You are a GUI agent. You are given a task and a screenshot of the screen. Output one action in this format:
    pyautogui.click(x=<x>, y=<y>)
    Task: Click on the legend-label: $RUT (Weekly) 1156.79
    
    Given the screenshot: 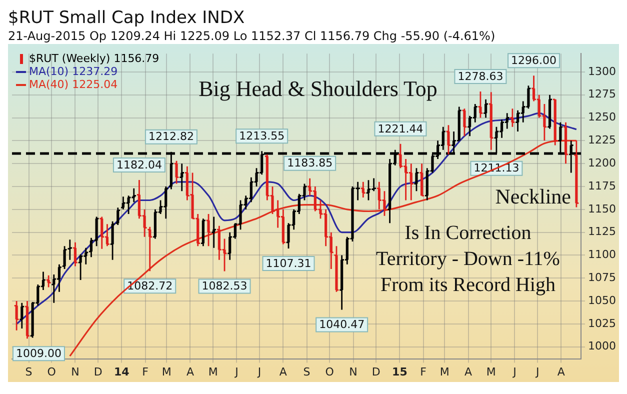 What is the action you would take?
    pyautogui.click(x=94, y=58)
    